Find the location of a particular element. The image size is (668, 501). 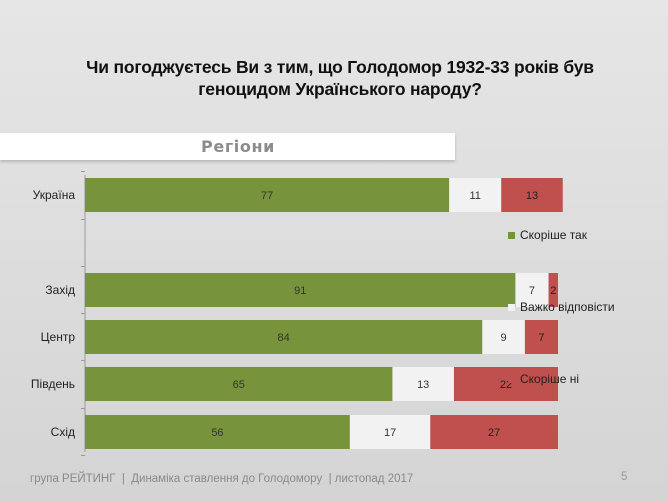

data-label: 91 is located at coordinates (300, 291).